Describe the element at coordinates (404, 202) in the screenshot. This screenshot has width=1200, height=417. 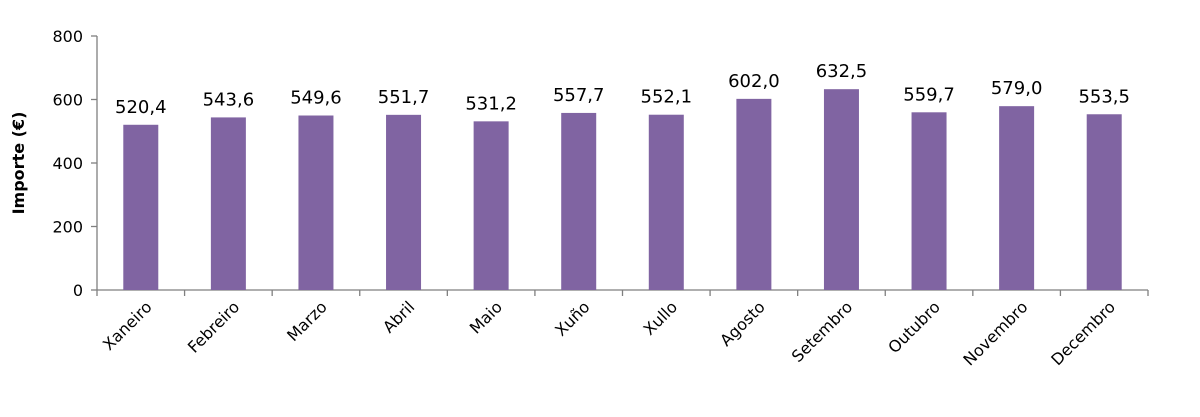
I see `bar-abril` at that location.